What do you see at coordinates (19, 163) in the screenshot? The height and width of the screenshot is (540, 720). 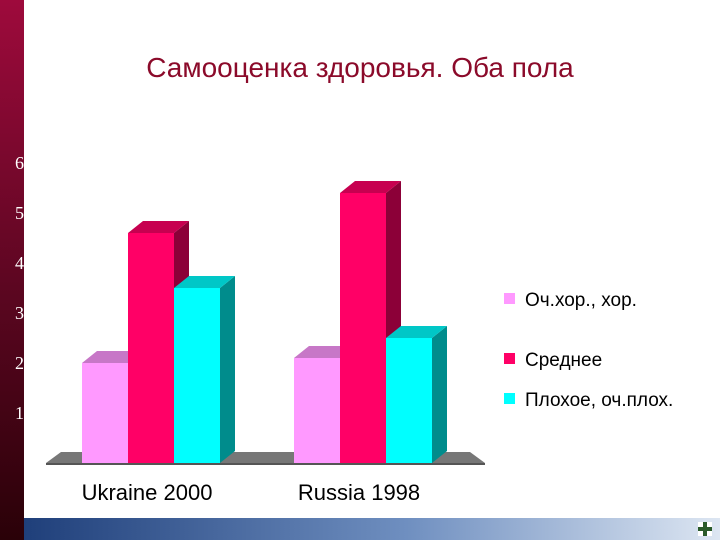 I see `y-tick-label: 6` at bounding box center [19, 163].